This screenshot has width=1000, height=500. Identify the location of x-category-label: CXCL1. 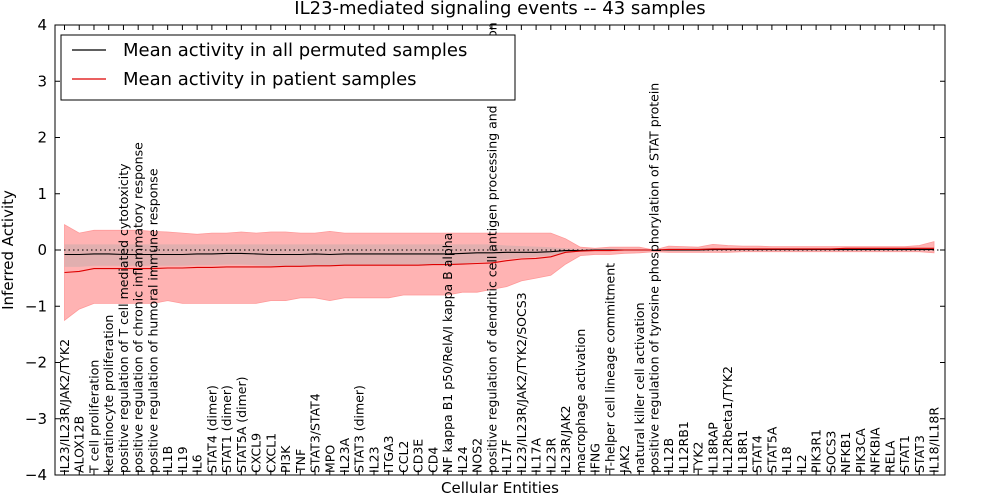
(270, 453).